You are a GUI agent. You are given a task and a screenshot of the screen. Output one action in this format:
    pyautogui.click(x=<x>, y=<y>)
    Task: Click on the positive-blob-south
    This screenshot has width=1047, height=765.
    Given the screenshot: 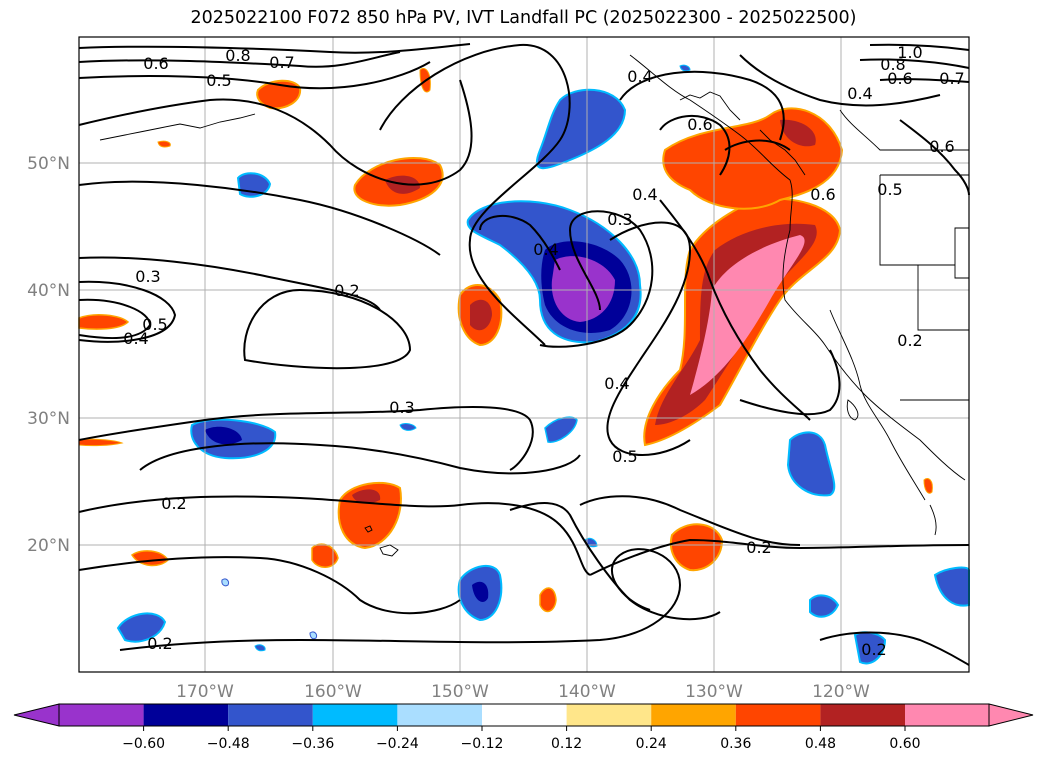 What is the action you would take?
    pyautogui.click(x=548, y=600)
    